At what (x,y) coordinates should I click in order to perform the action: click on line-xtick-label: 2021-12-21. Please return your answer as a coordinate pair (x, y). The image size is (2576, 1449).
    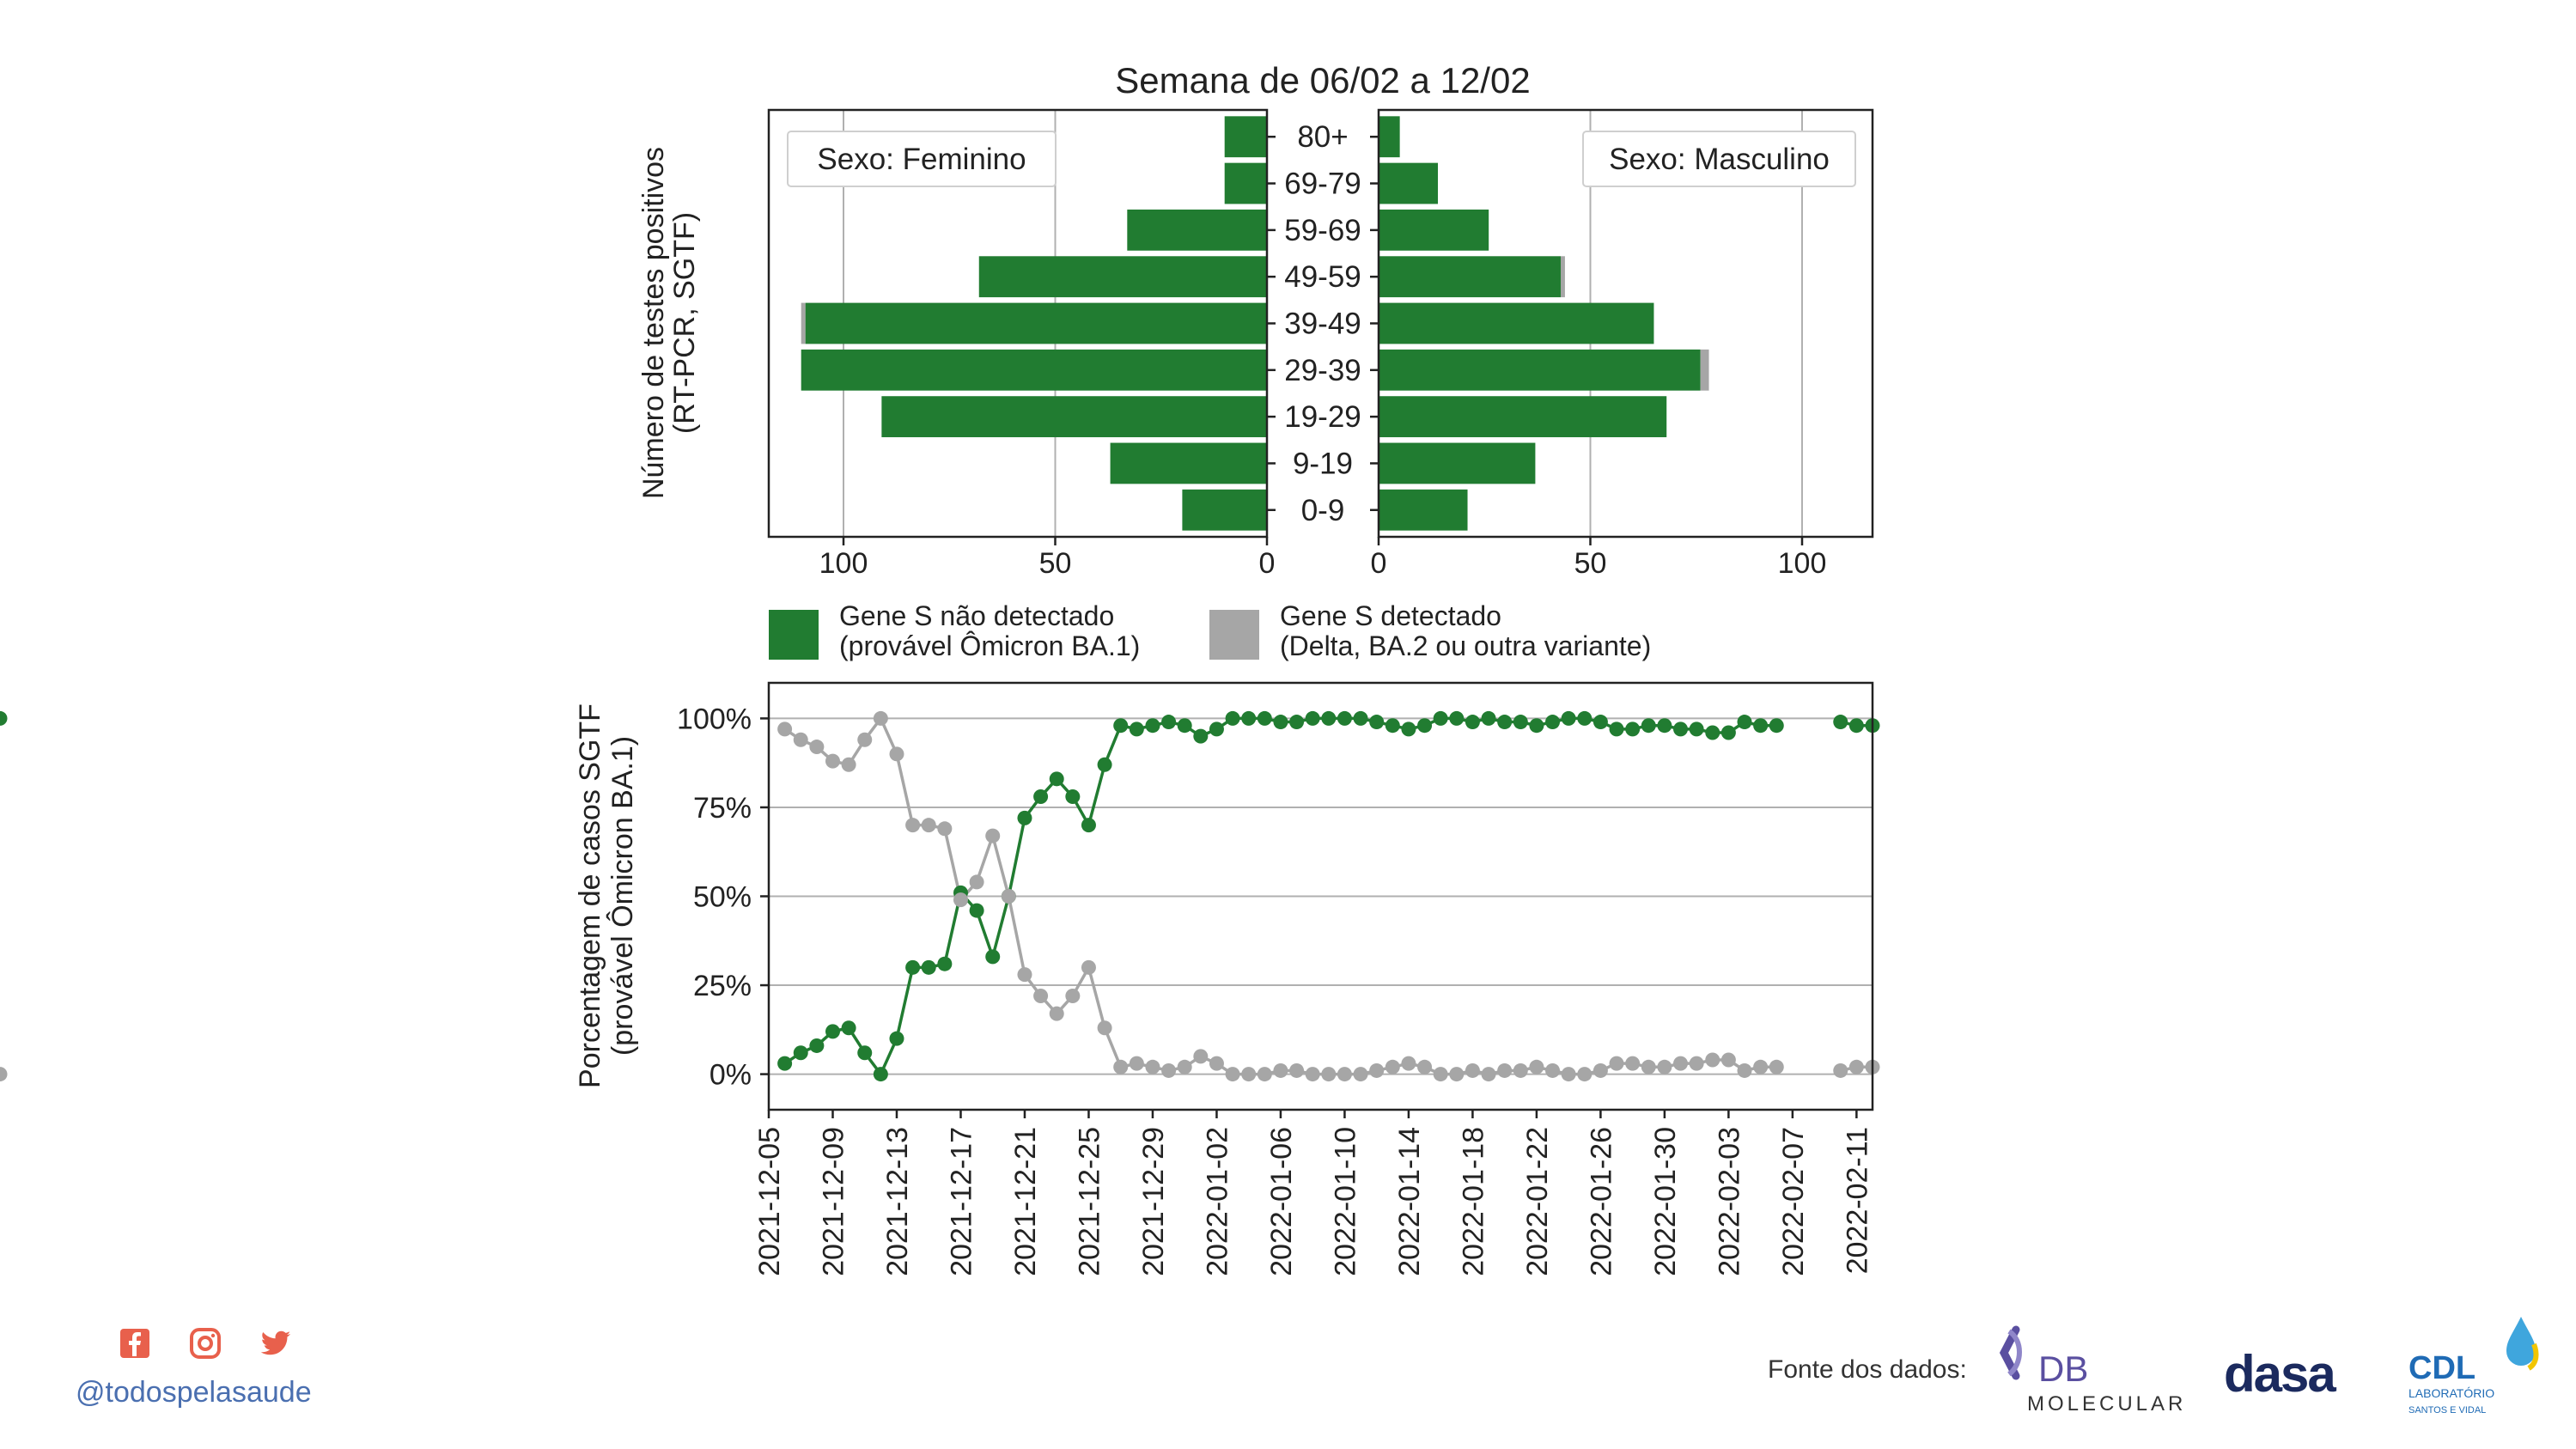
    Looking at the image, I should click on (1025, 1201).